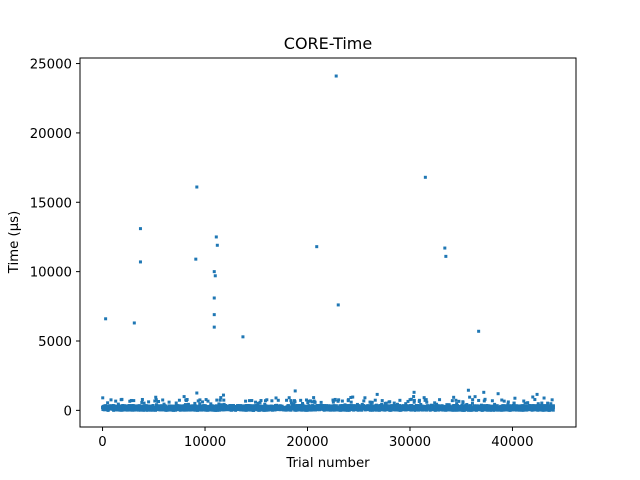  Describe the element at coordinates (51, 273) in the screenshot. I see `y-tick-label: 10000` at that location.